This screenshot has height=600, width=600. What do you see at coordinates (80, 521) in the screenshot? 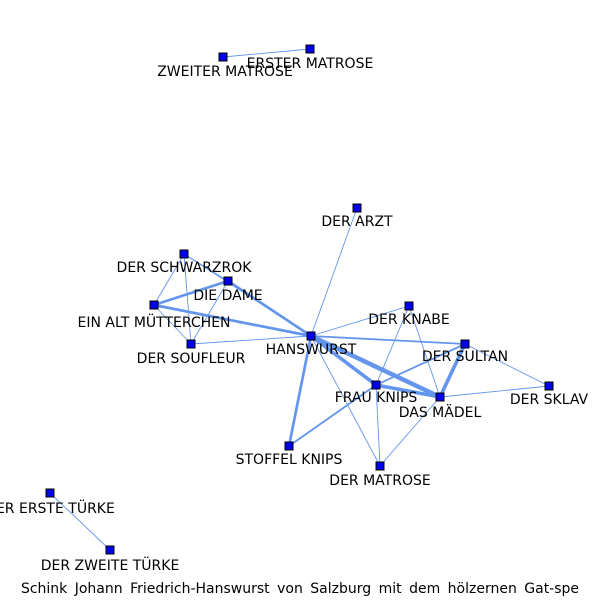
I see `edge-der-erste-tuerke-der-zweite-tuerke` at bounding box center [80, 521].